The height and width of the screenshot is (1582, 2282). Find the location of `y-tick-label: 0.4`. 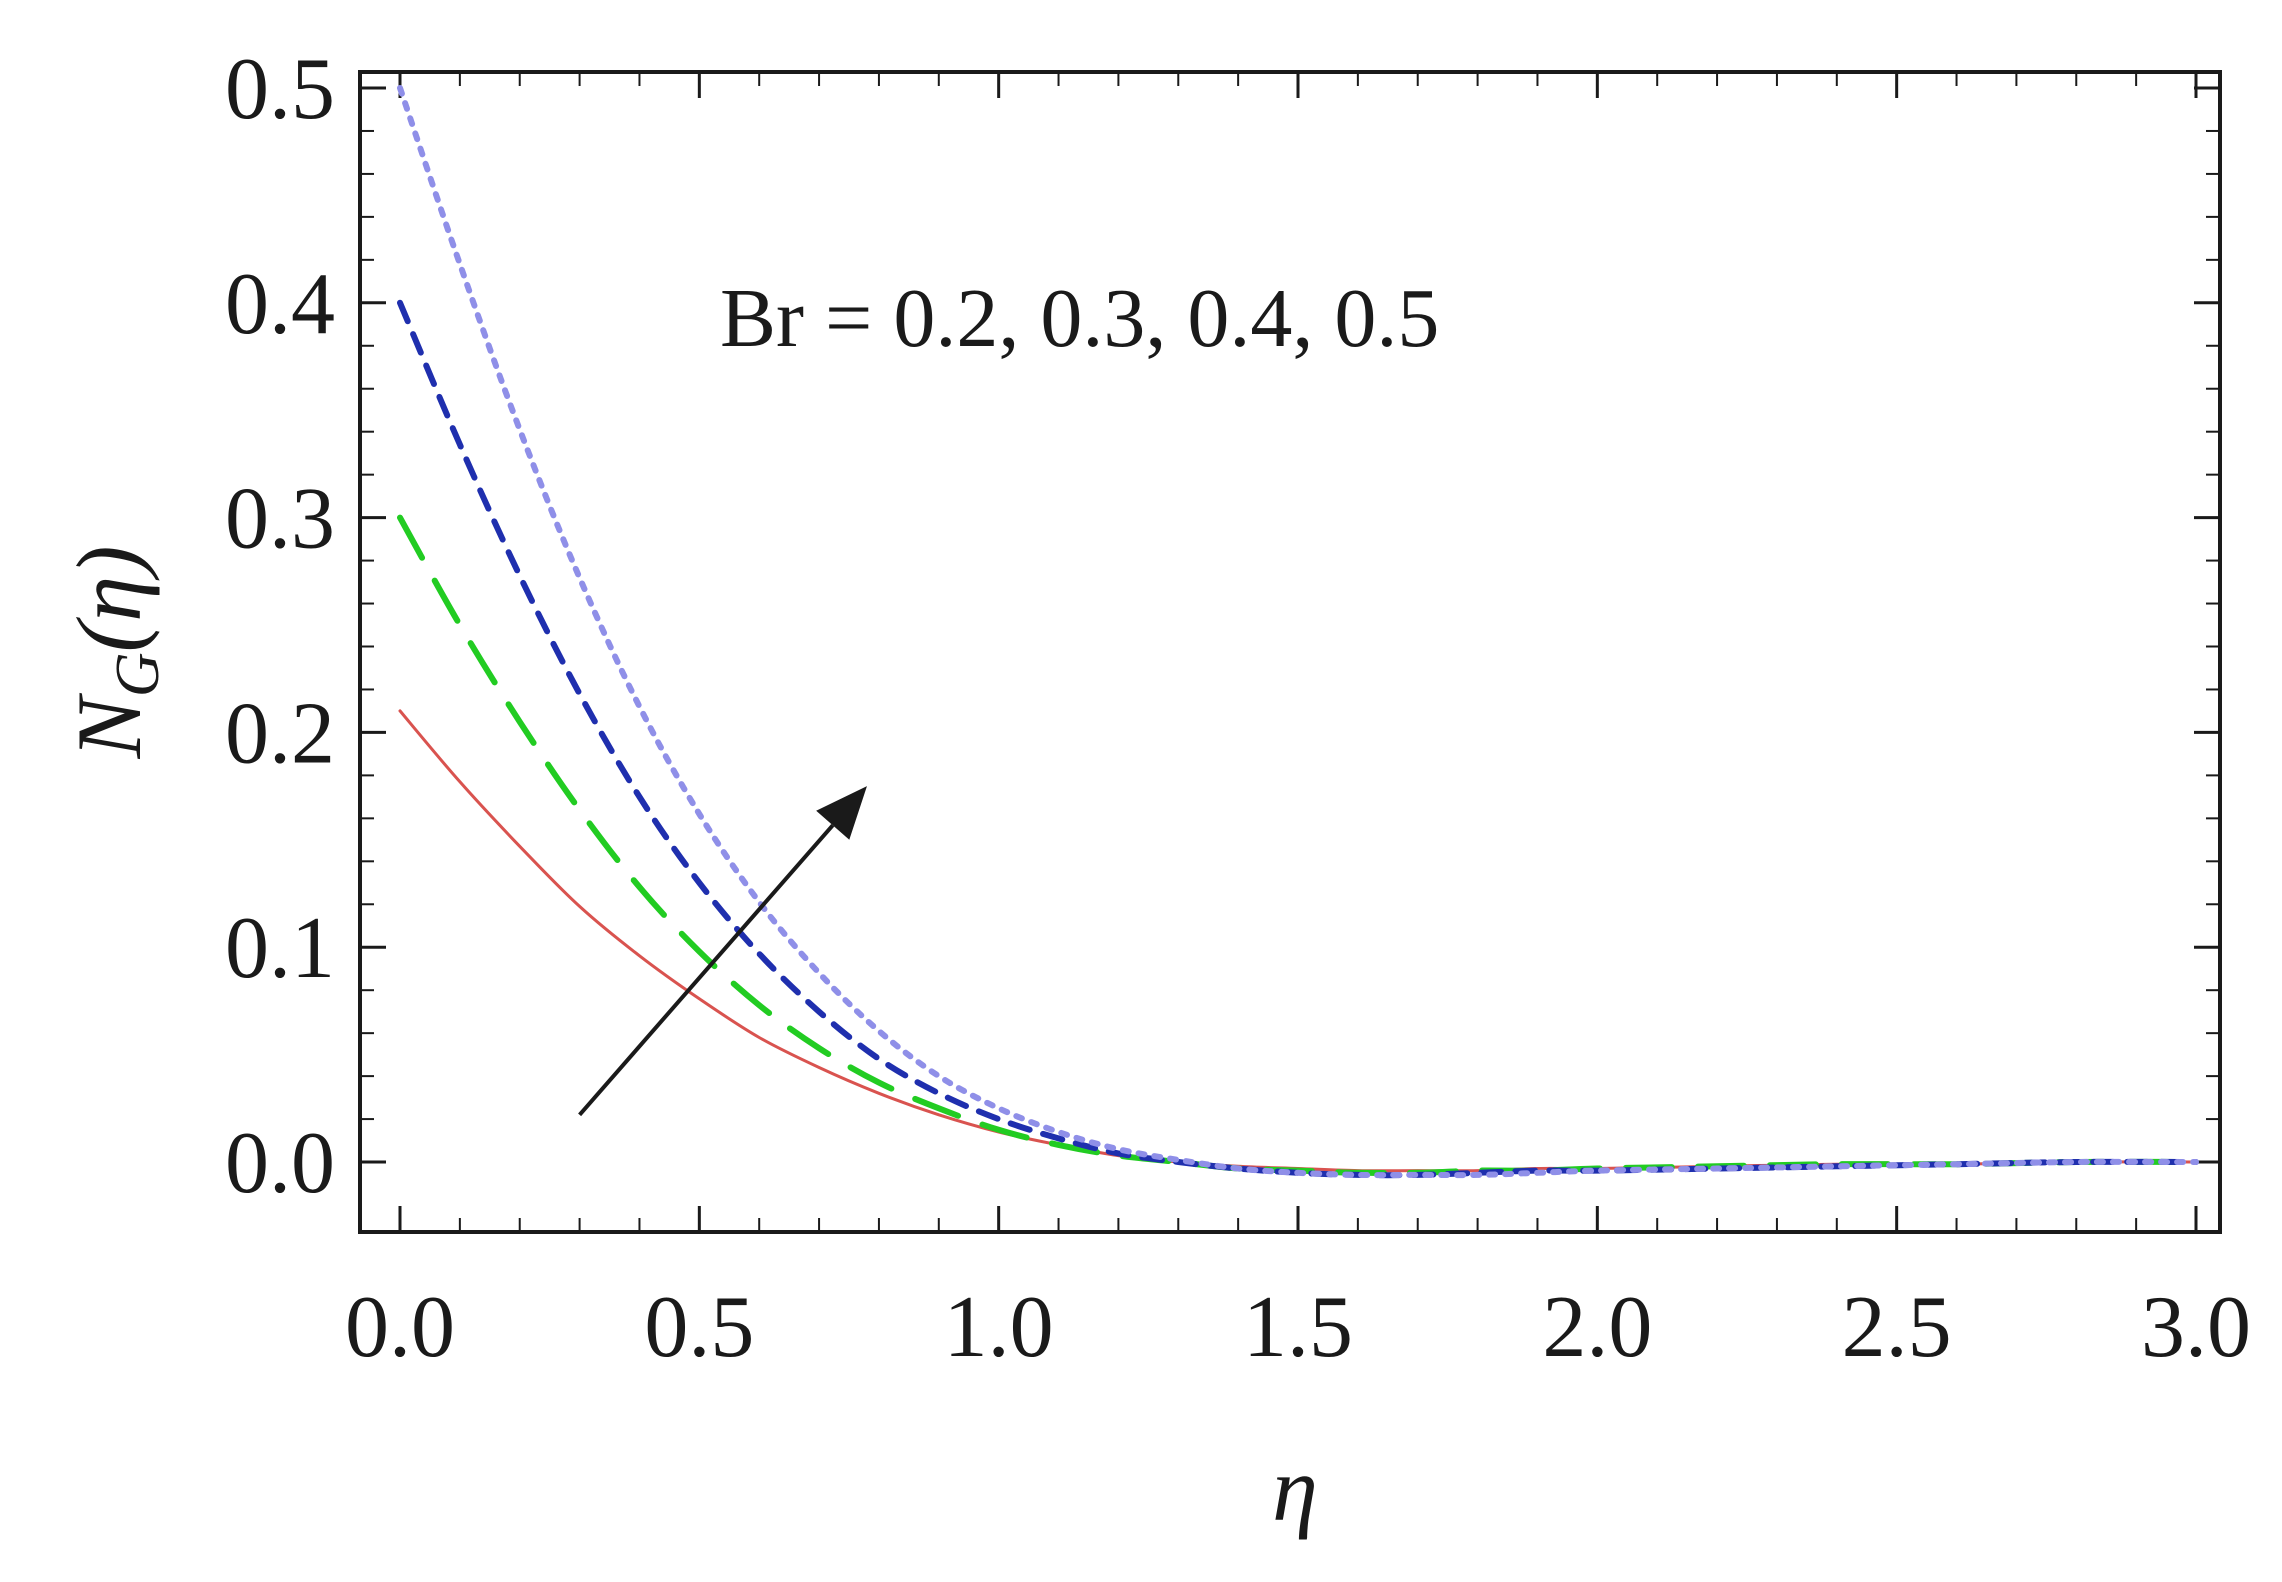

y-tick-label: 0.4 is located at coordinates (280, 304).